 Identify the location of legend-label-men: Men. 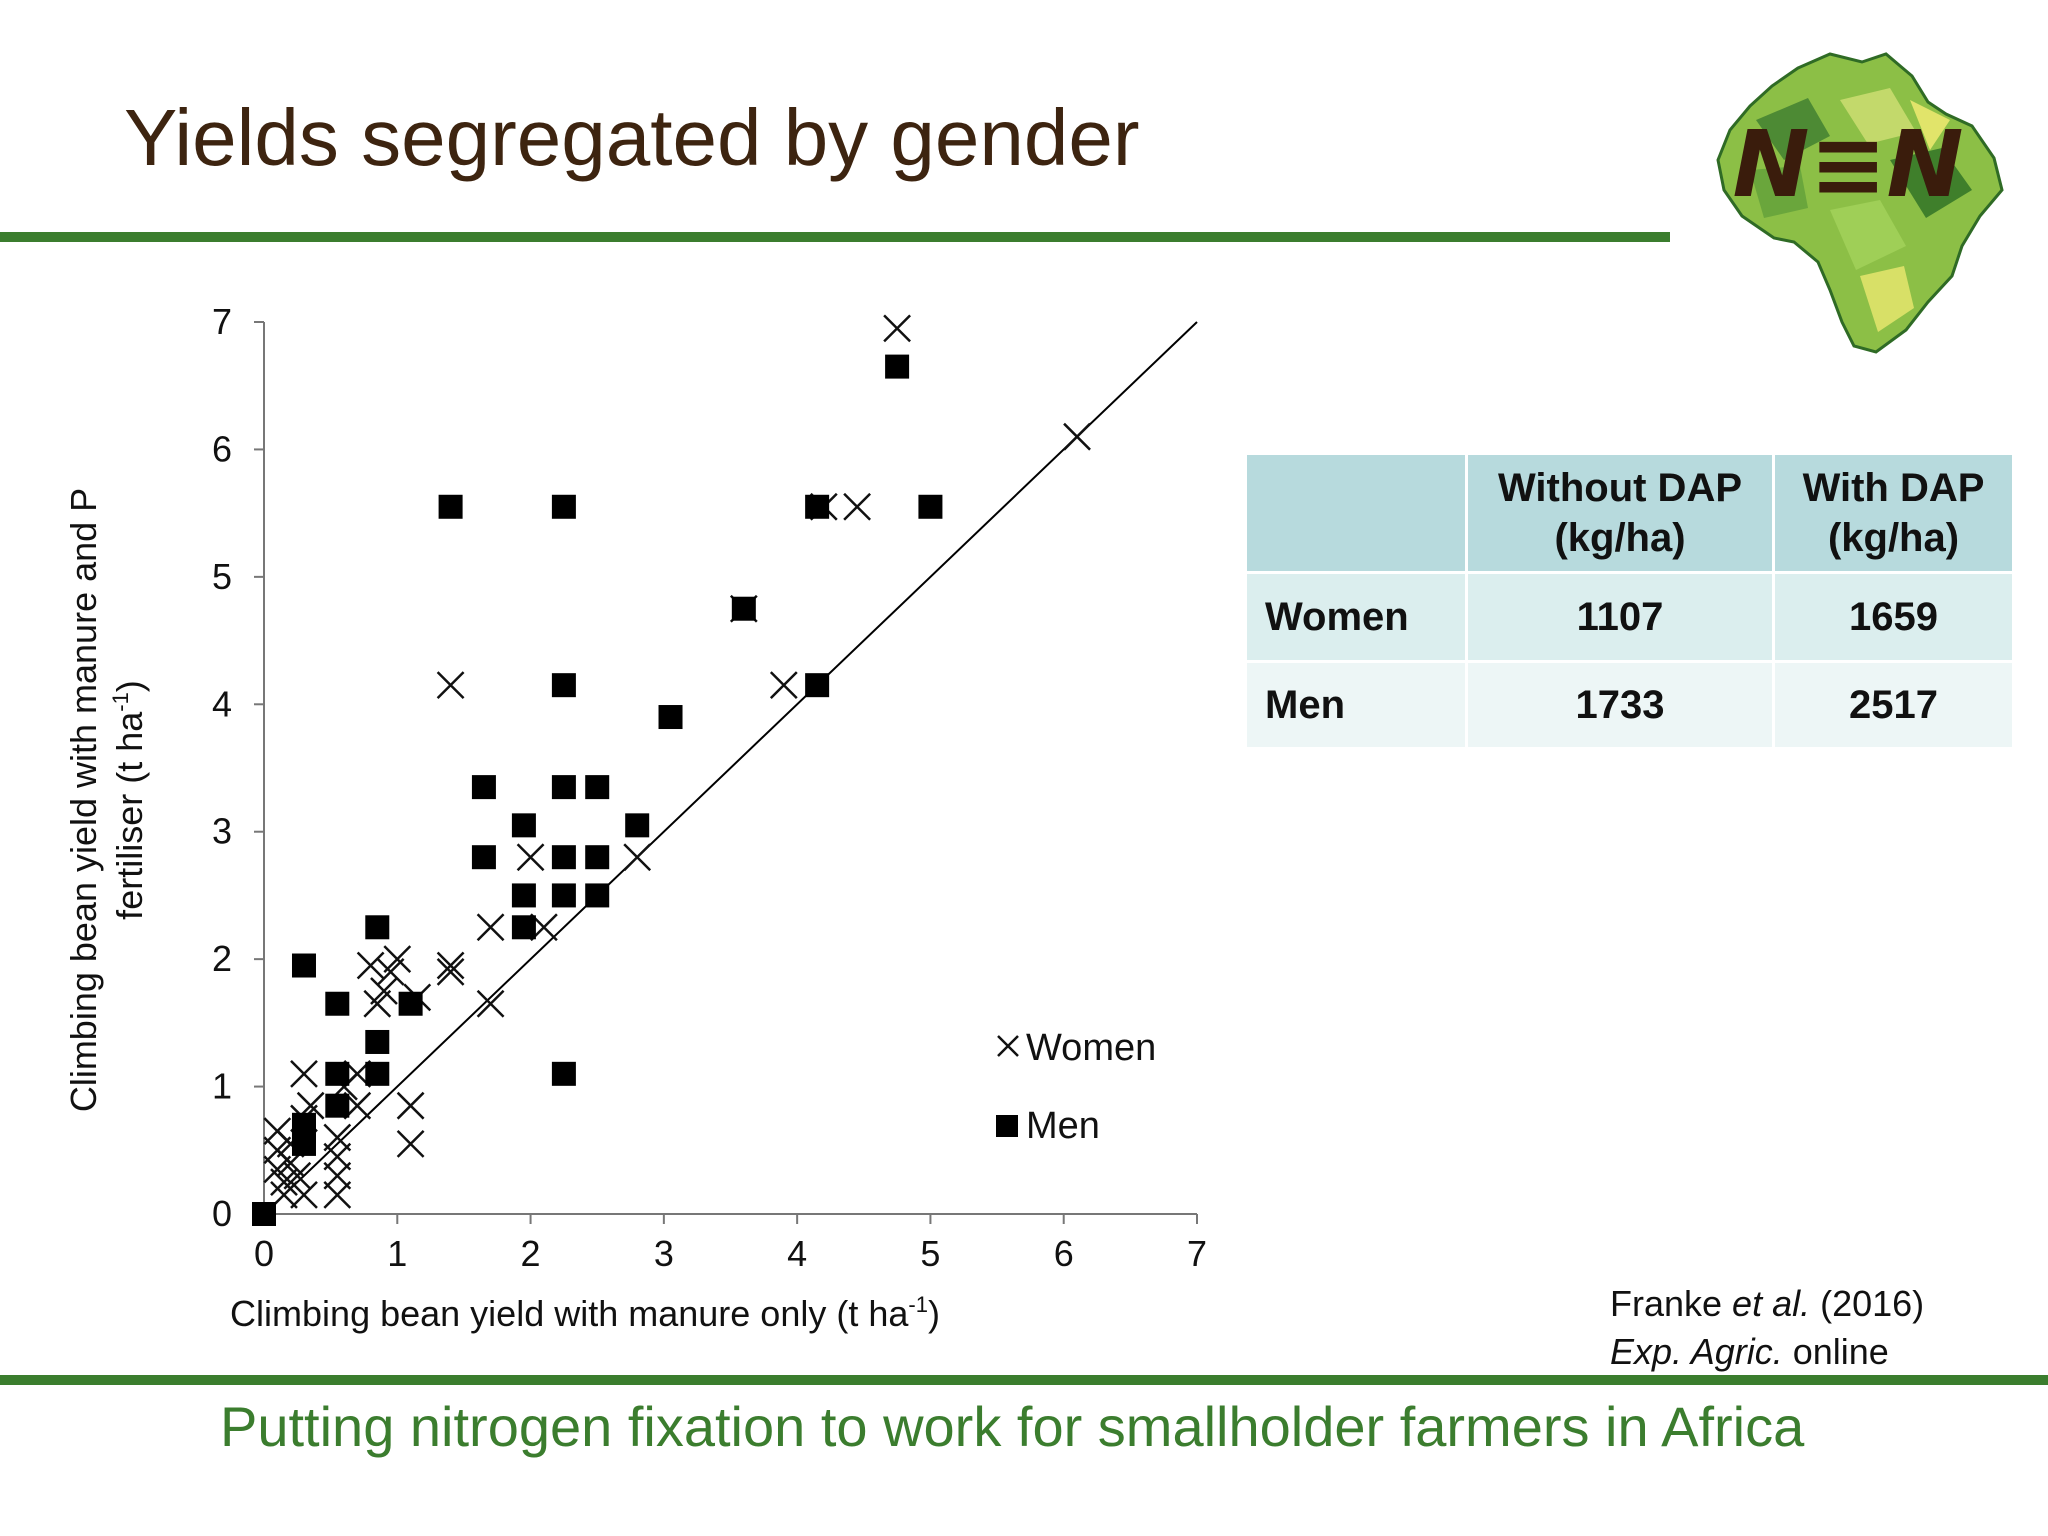
(1063, 1126).